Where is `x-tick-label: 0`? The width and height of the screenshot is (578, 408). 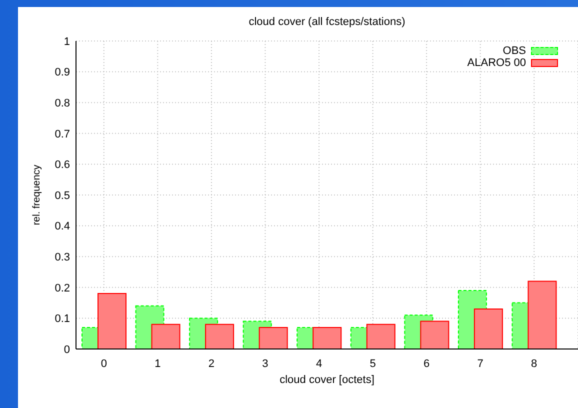 x-tick-label: 0 is located at coordinates (103, 364).